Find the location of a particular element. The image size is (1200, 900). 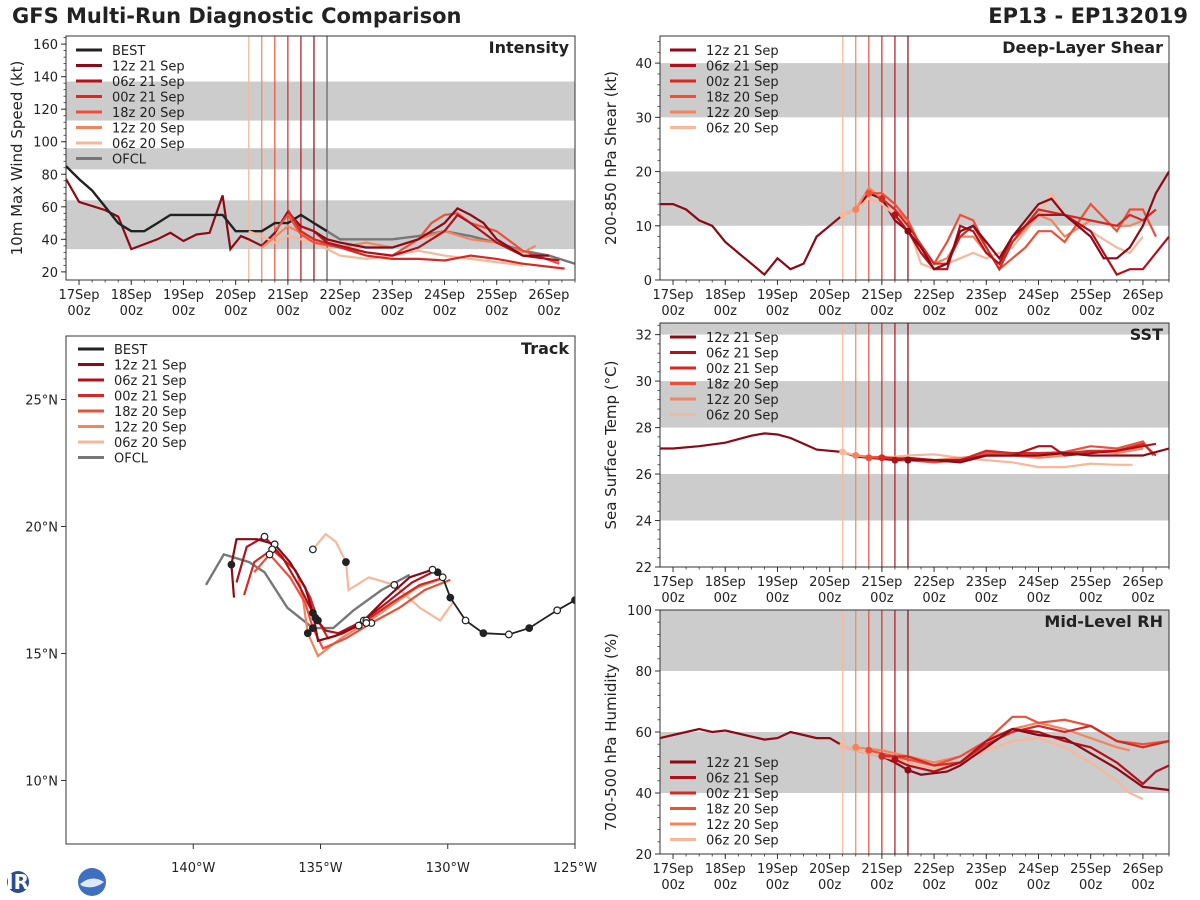

y-tick-label: 140 is located at coordinates (45, 78).